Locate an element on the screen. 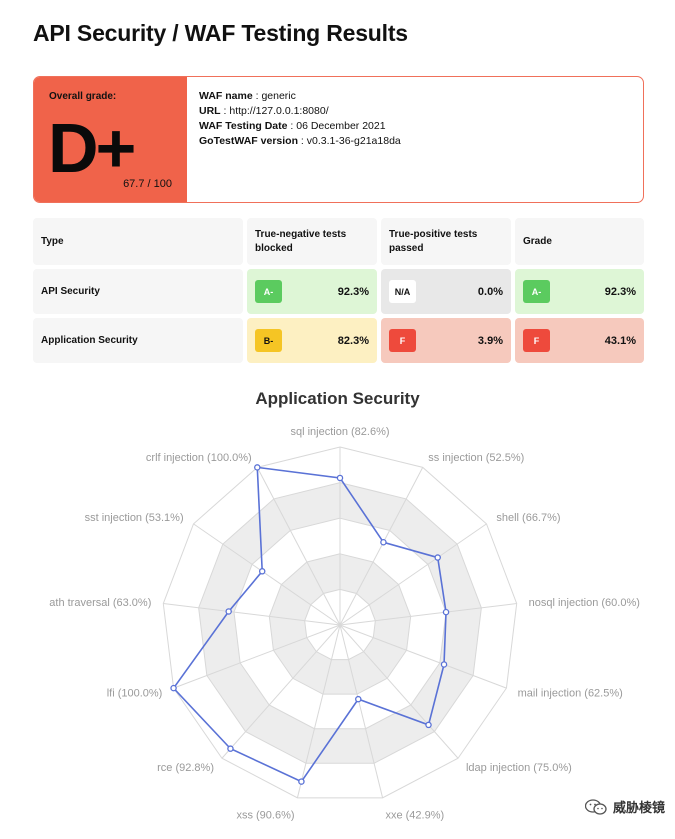  percent-value: 43.1% is located at coordinates (620, 340).